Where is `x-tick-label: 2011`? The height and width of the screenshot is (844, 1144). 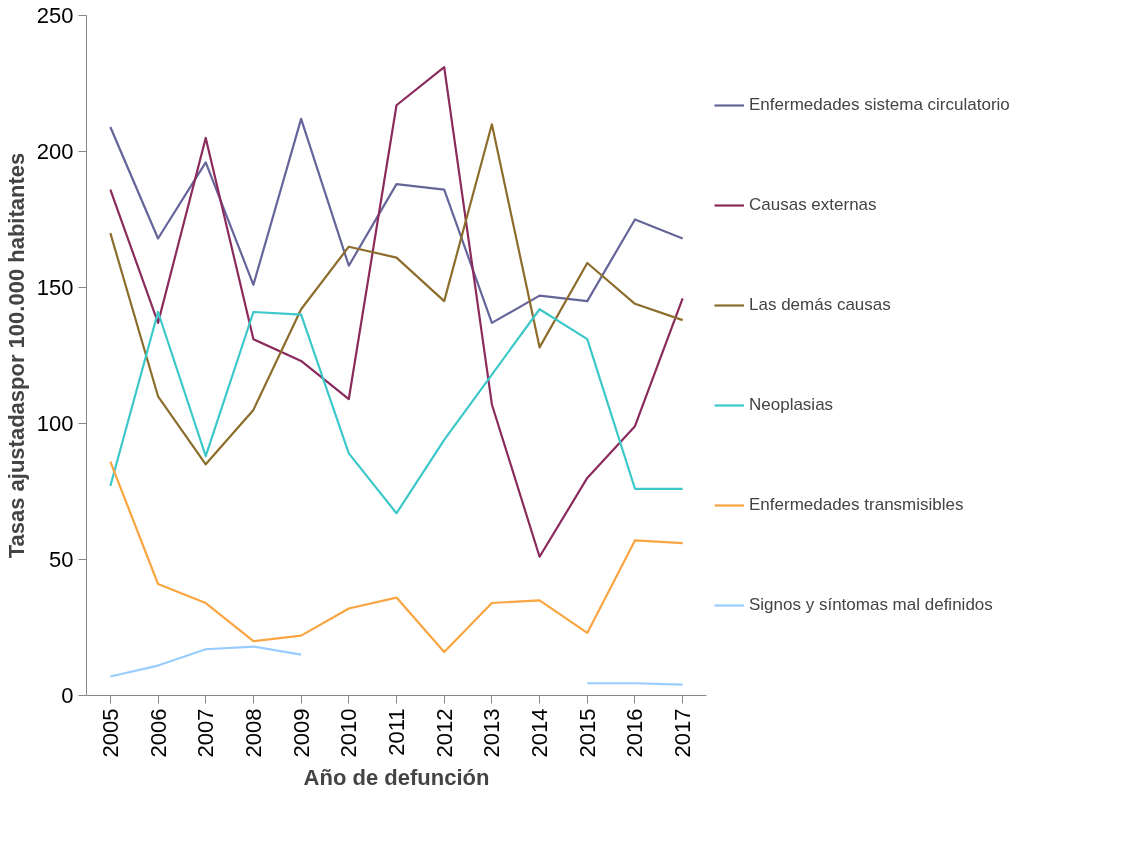 x-tick-label: 2011 is located at coordinates (396, 732).